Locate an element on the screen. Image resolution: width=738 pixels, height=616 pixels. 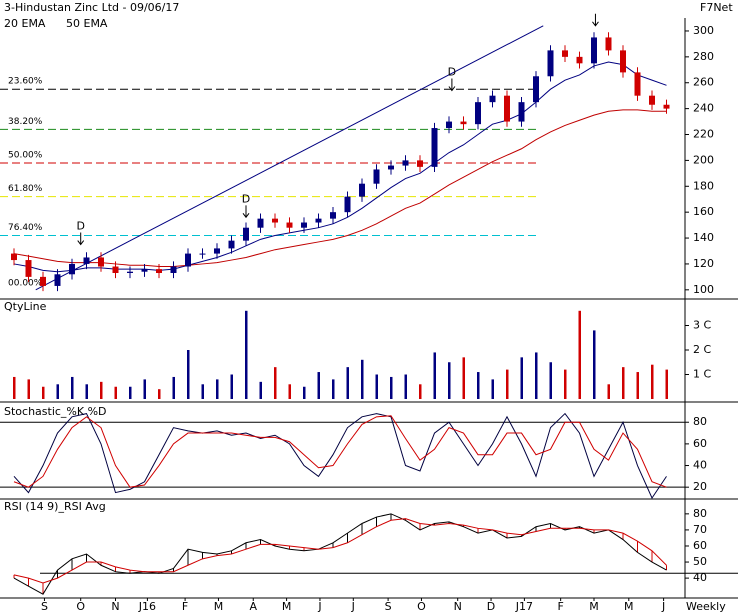
y-tick-label: 220 is located at coordinates (703, 134).